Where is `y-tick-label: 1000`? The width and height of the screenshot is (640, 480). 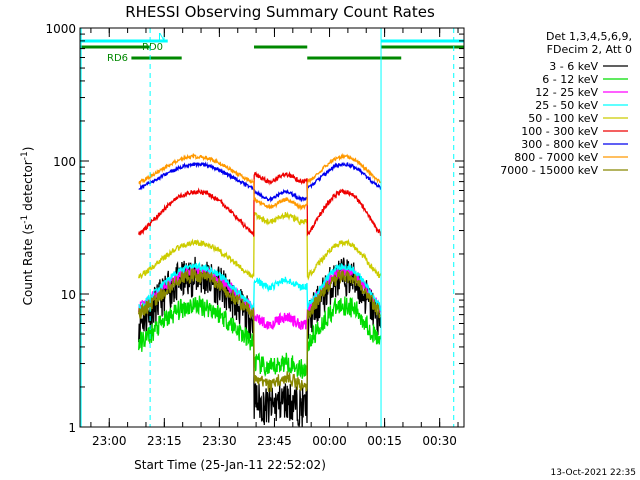 y-tick-label: 1000 is located at coordinates (60, 29).